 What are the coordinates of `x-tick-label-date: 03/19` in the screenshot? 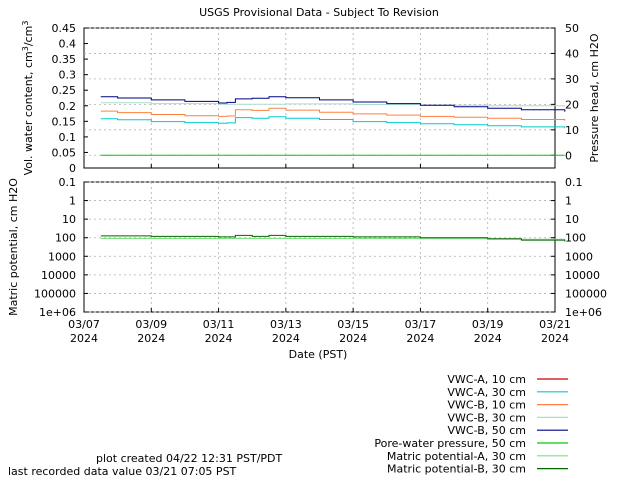 It's located at (488, 324).